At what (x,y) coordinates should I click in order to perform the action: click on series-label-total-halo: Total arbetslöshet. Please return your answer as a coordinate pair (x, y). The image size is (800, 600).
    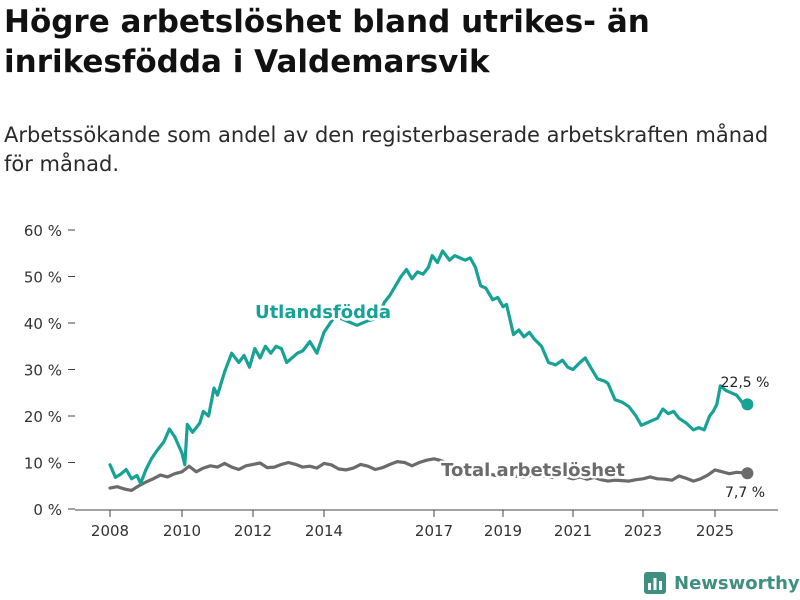
    Looking at the image, I should click on (533, 470).